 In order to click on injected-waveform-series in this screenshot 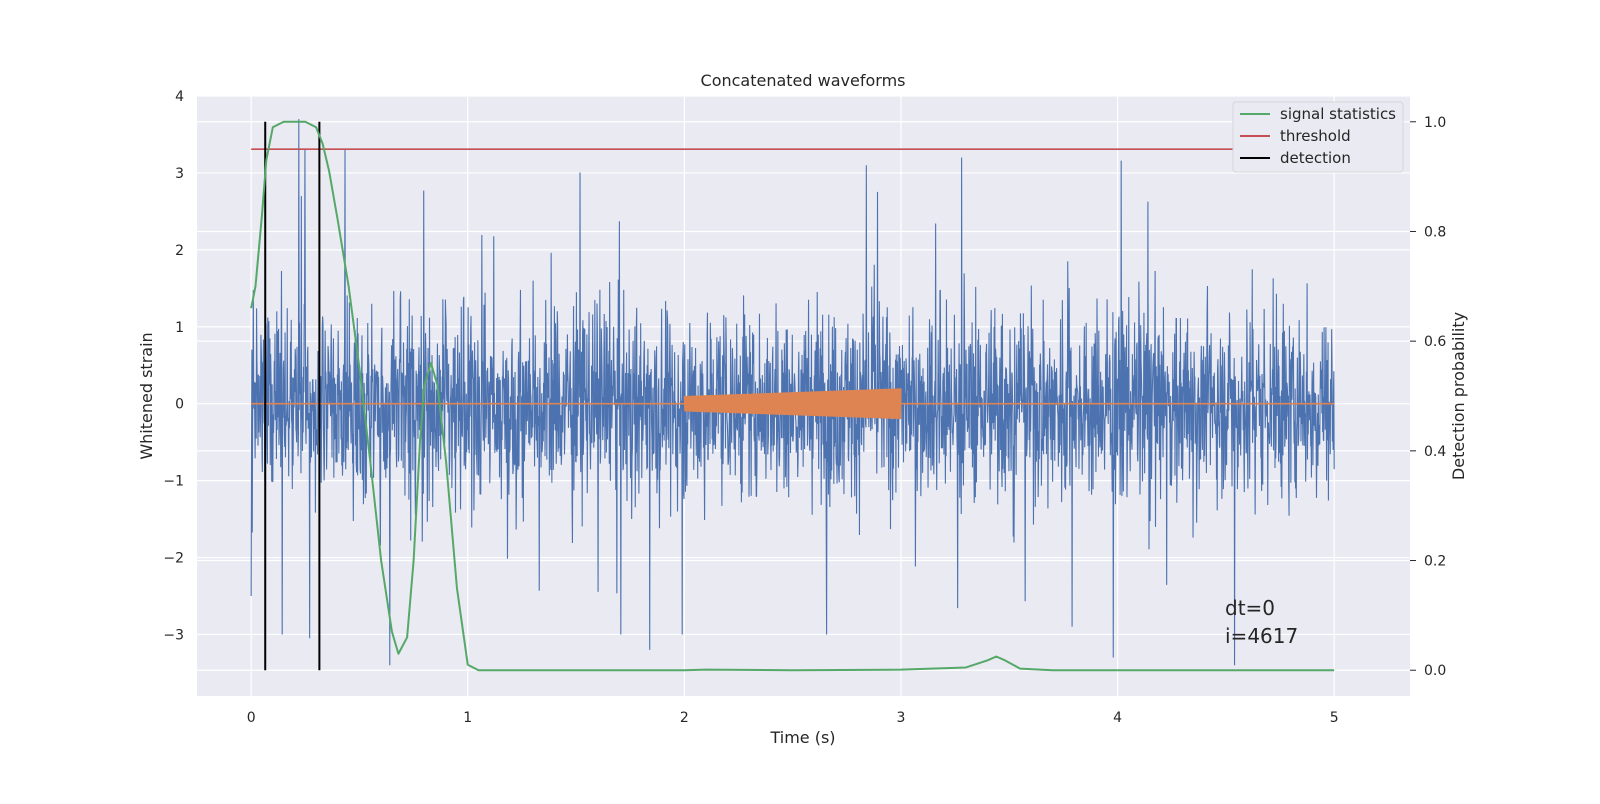, I will do `click(793, 404)`.